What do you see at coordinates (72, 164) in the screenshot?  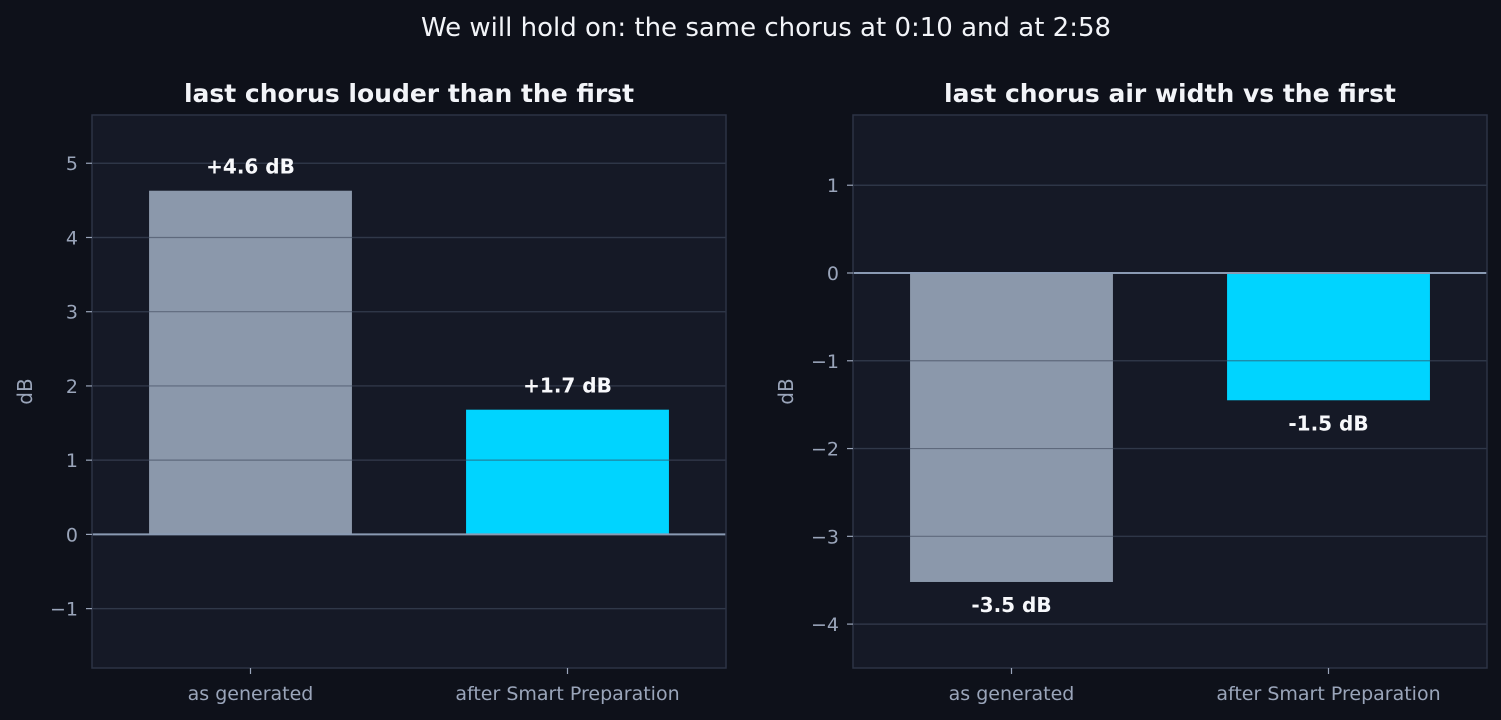 I see `y-tick-label: 5` at bounding box center [72, 164].